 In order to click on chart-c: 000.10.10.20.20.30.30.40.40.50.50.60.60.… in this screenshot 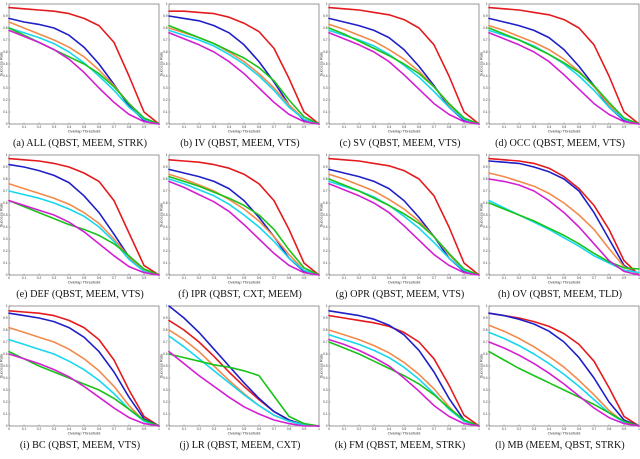, I will do `click(400, 68)`.